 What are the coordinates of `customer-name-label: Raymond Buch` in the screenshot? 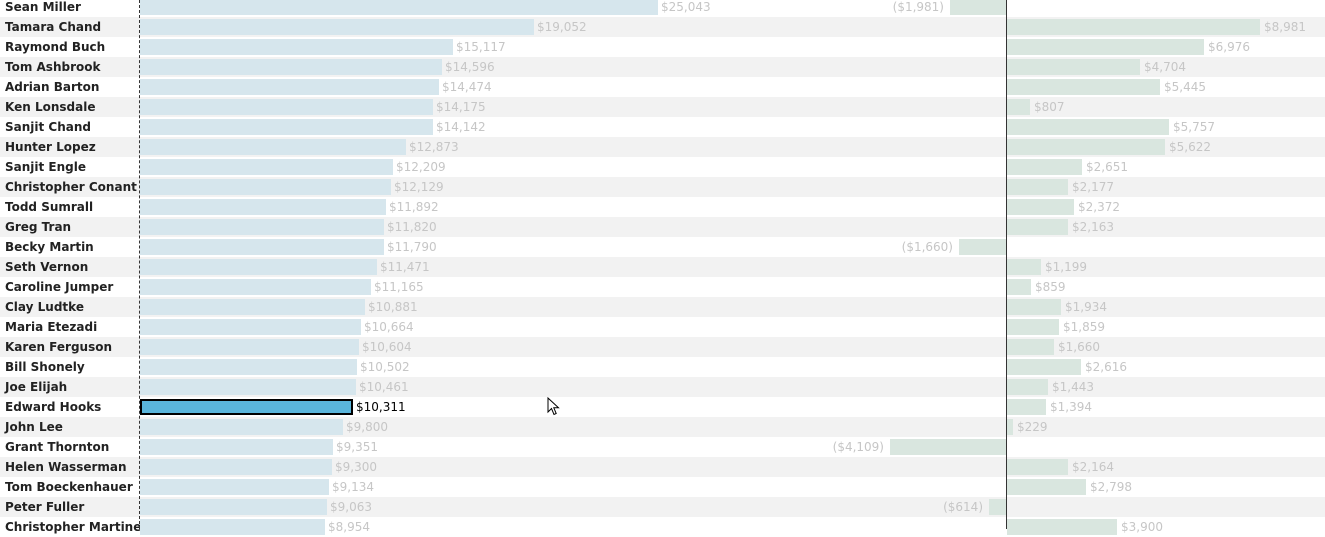 It's located at (55, 47).